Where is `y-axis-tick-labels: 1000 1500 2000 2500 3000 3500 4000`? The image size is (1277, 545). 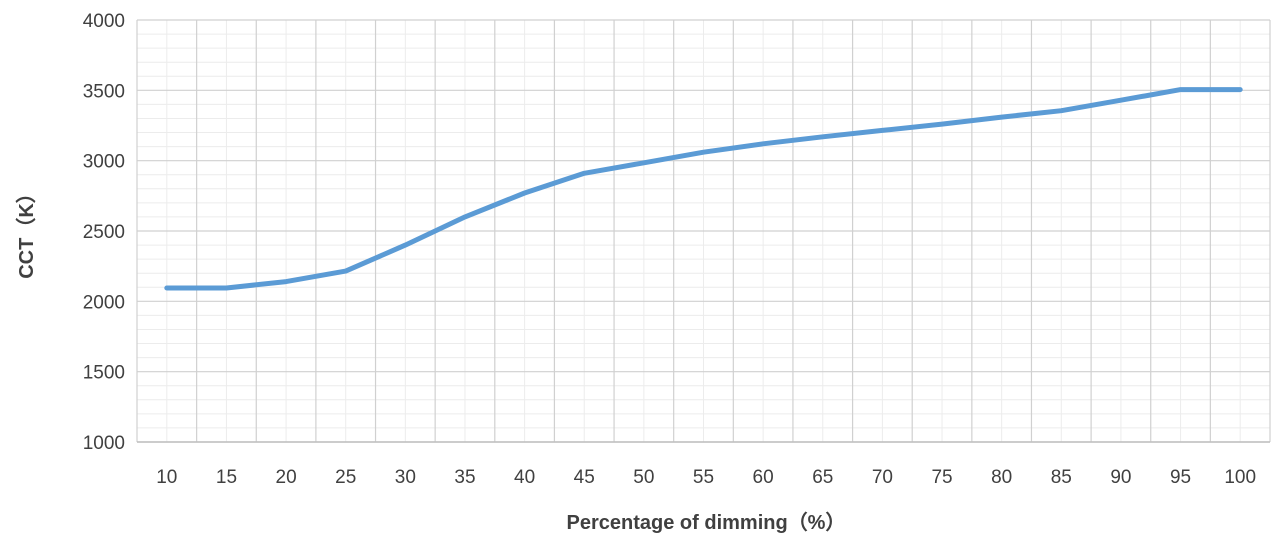 y-axis-tick-labels: 1000 1500 2000 2500 3000 3500 4000 is located at coordinates (104, 232).